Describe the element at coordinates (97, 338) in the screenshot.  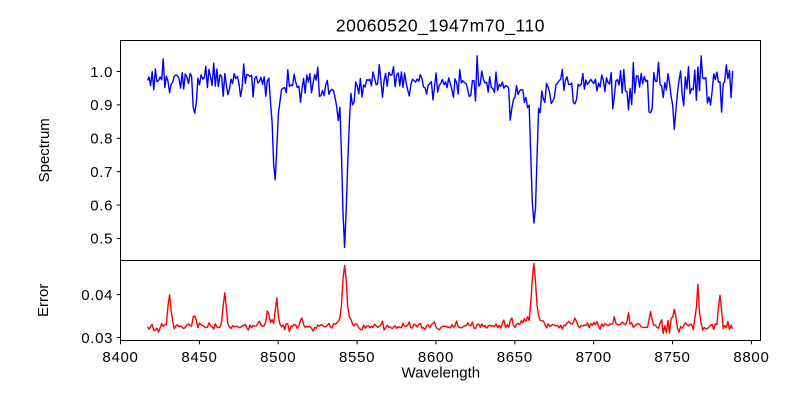
I see `svg-text: 0.03` at that location.